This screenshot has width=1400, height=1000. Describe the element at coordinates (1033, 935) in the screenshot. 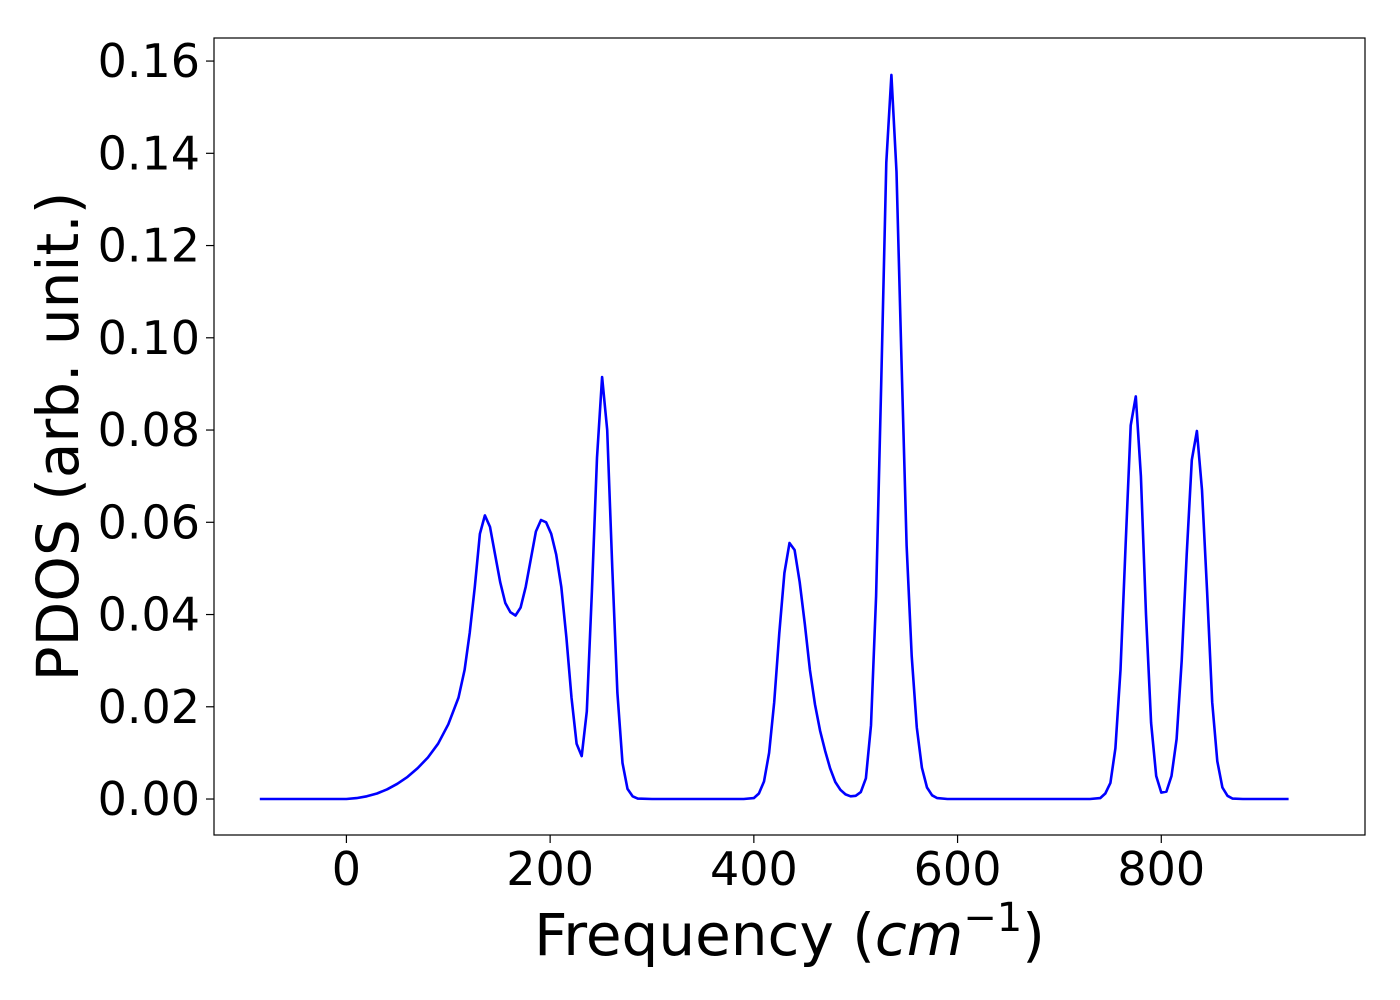

I see `x-axis-title-close: )` at that location.